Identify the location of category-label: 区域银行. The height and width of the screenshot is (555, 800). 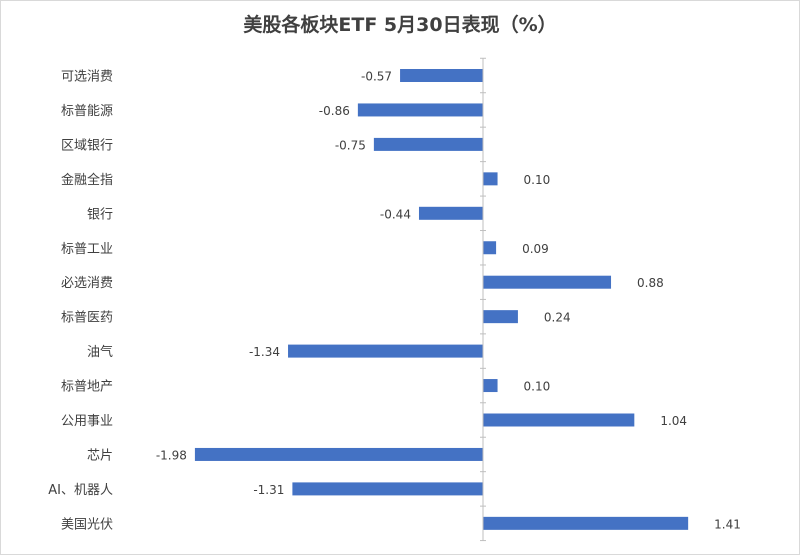
(87, 145).